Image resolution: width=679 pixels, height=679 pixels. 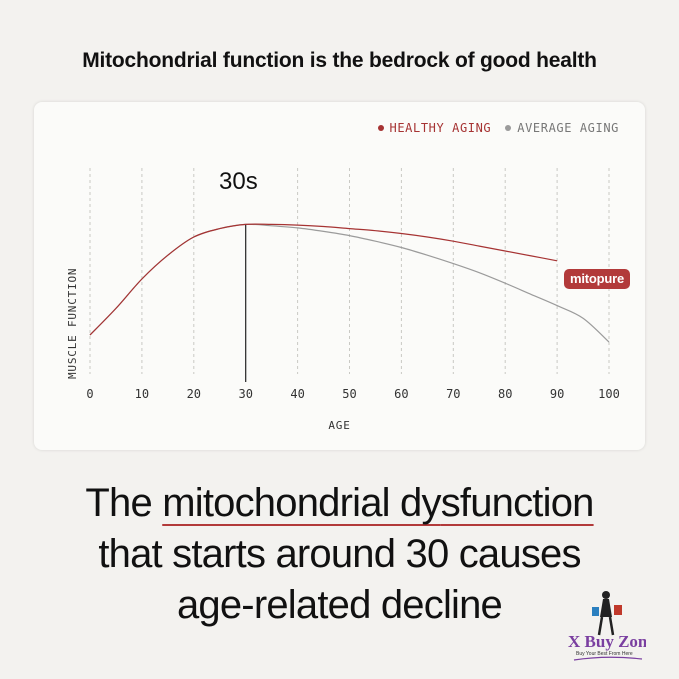 What do you see at coordinates (339, 425) in the screenshot?
I see `x-axis-label: AGE` at bounding box center [339, 425].